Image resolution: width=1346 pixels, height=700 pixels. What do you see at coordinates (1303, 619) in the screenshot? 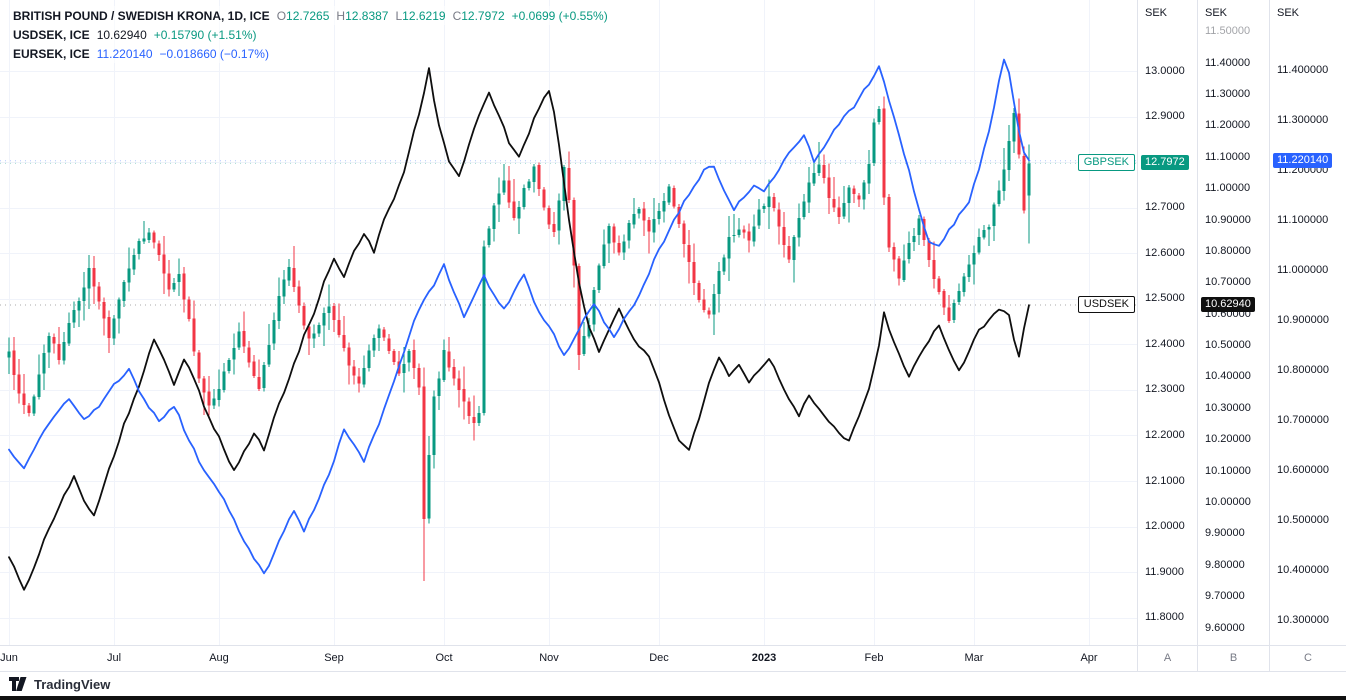
I see `price-tick: 10.300000` at bounding box center [1303, 619].